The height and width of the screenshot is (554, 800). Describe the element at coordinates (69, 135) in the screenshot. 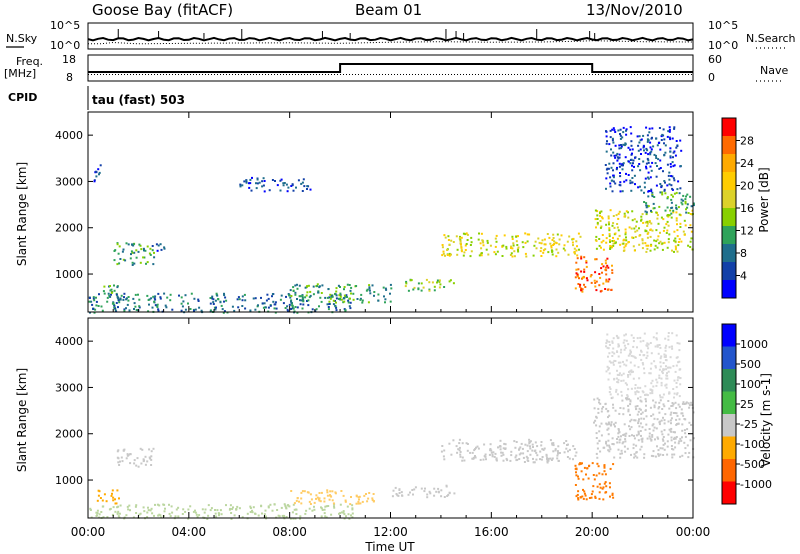

I see `y-tick-label: 4000` at that location.